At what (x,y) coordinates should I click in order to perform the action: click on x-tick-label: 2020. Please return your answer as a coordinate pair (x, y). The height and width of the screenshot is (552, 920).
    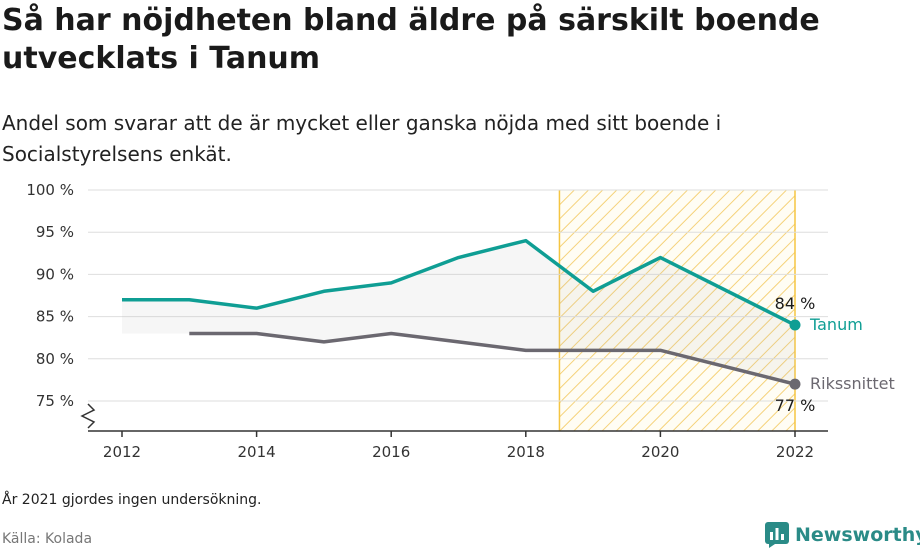
    Looking at the image, I should click on (660, 452).